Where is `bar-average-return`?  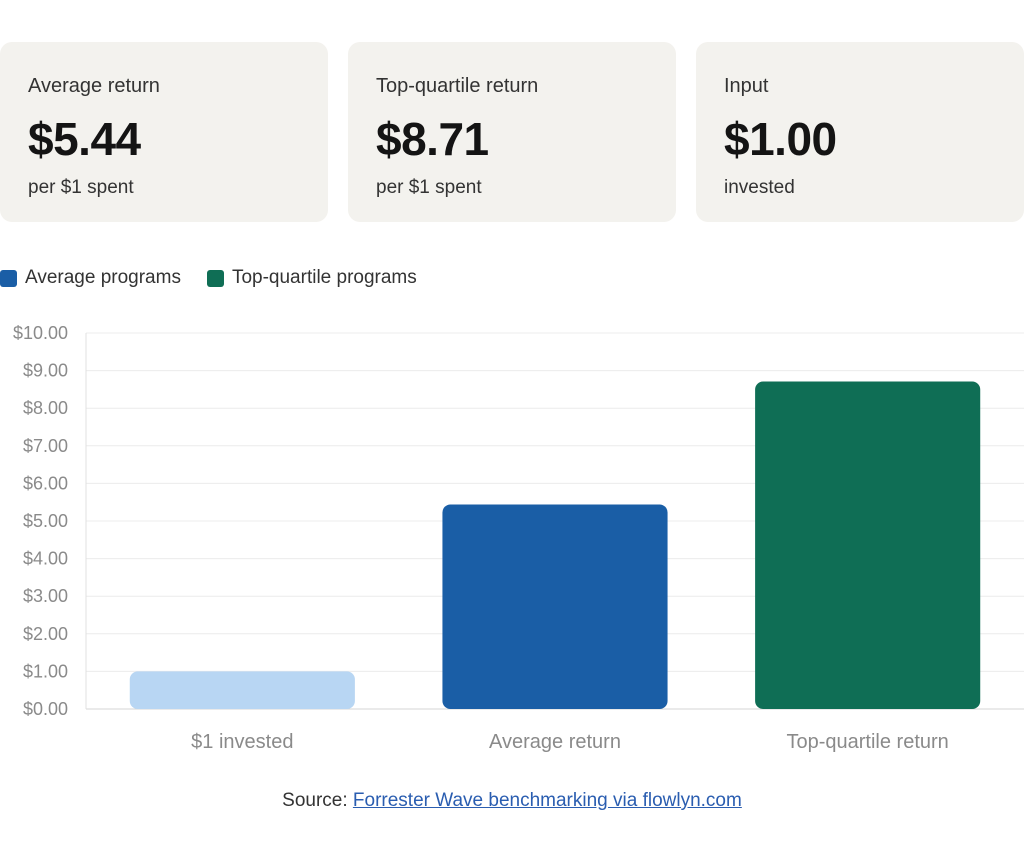 bar-average-return is located at coordinates (555, 606).